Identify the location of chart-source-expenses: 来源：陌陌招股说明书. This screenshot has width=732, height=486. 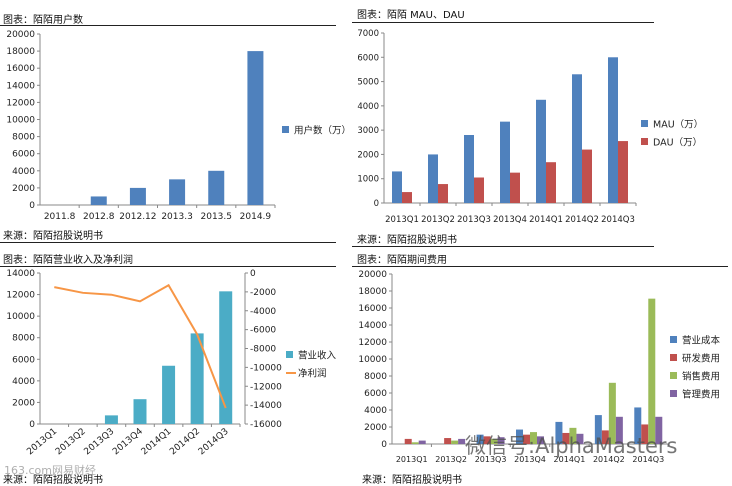
(412, 480).